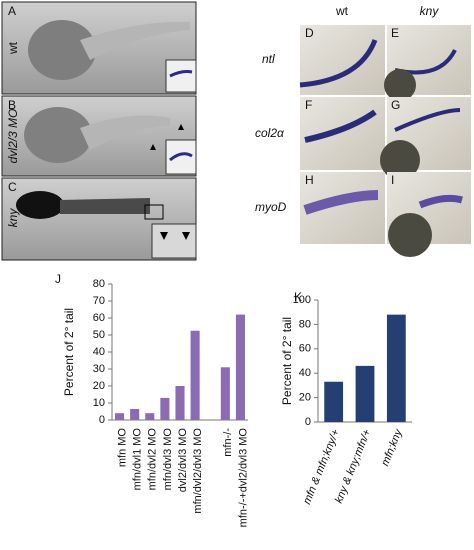 This screenshot has height=550, width=474. Describe the element at coordinates (243, 478) in the screenshot. I see `x-tick-label: mfn-/-+dvl2/dvl3 MO` at that location.